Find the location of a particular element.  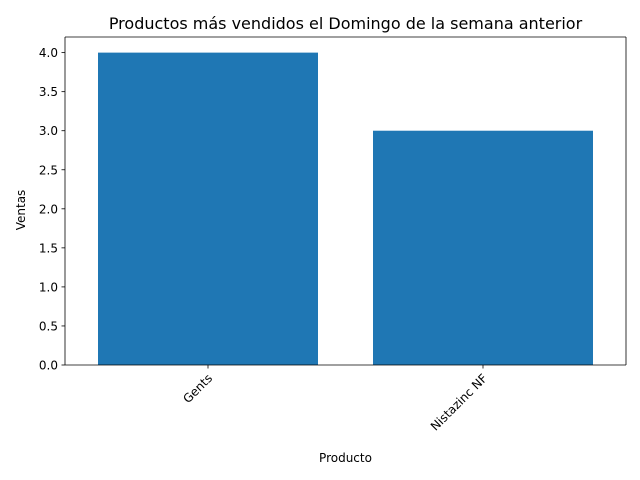

y-axis-label: Ventas is located at coordinates (21, 210).